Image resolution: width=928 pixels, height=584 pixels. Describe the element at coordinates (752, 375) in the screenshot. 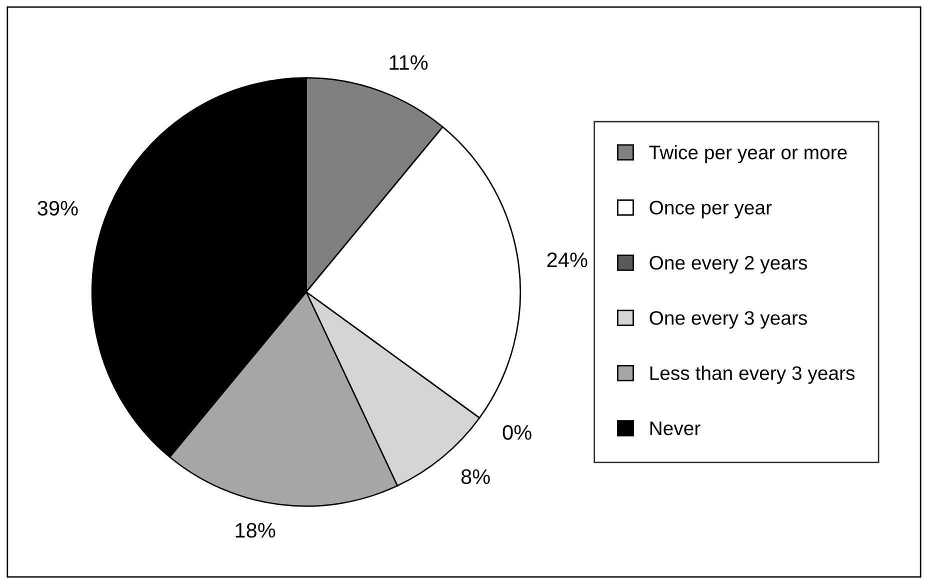

I see `legend-label: Less than every 3 years` at that location.